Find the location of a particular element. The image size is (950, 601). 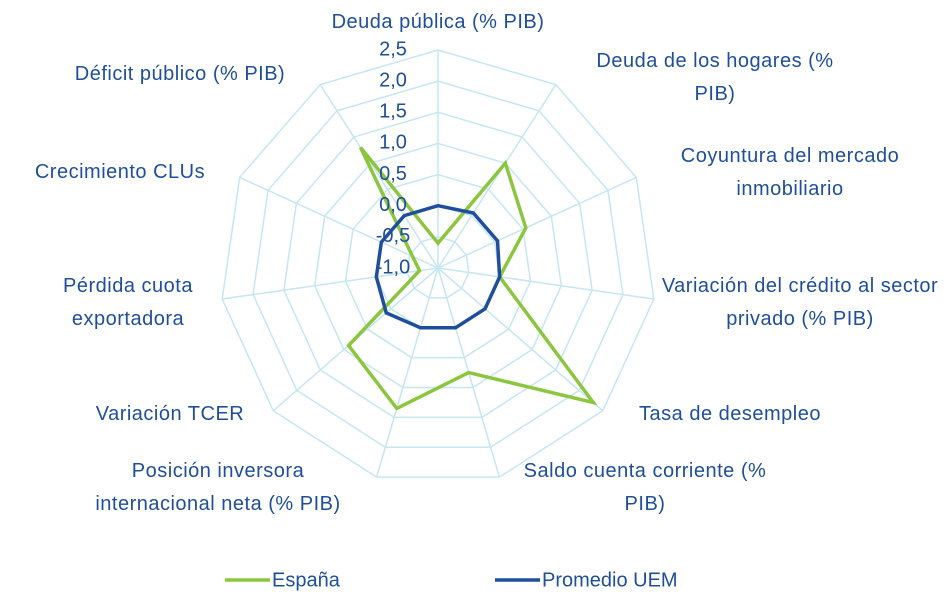

axis-label: Pérdida cuota exportadora is located at coordinates (128, 302).